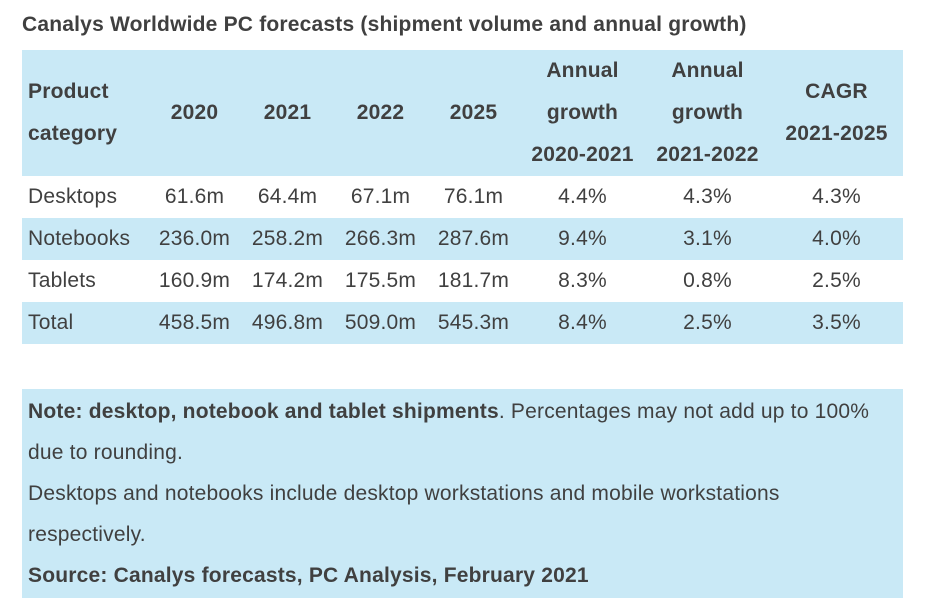  What do you see at coordinates (194, 322) in the screenshot?
I see `table-cell: 458.5m` at bounding box center [194, 322].